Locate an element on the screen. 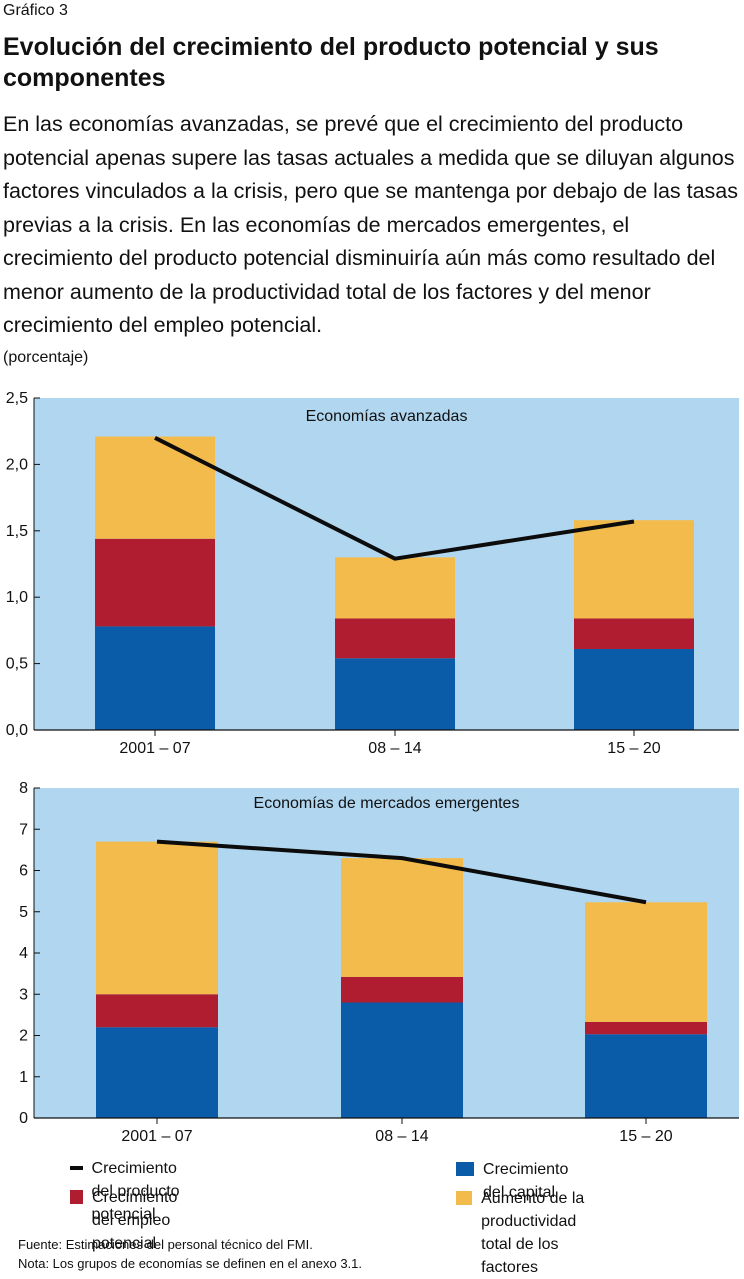 The height and width of the screenshot is (1279, 744). y-tick-label: 3 is located at coordinates (23, 994).